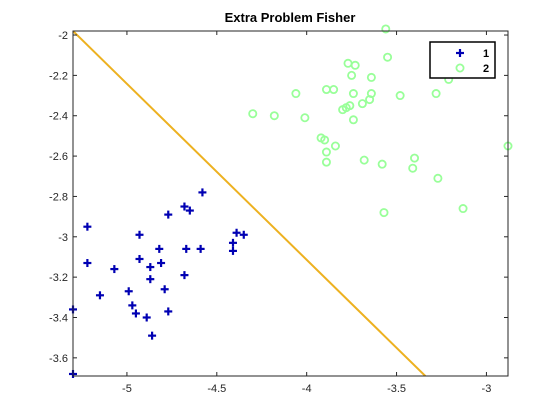 This screenshot has height=420, width=560. I want to click on y-tick-label: -2.2, so click(58, 76).